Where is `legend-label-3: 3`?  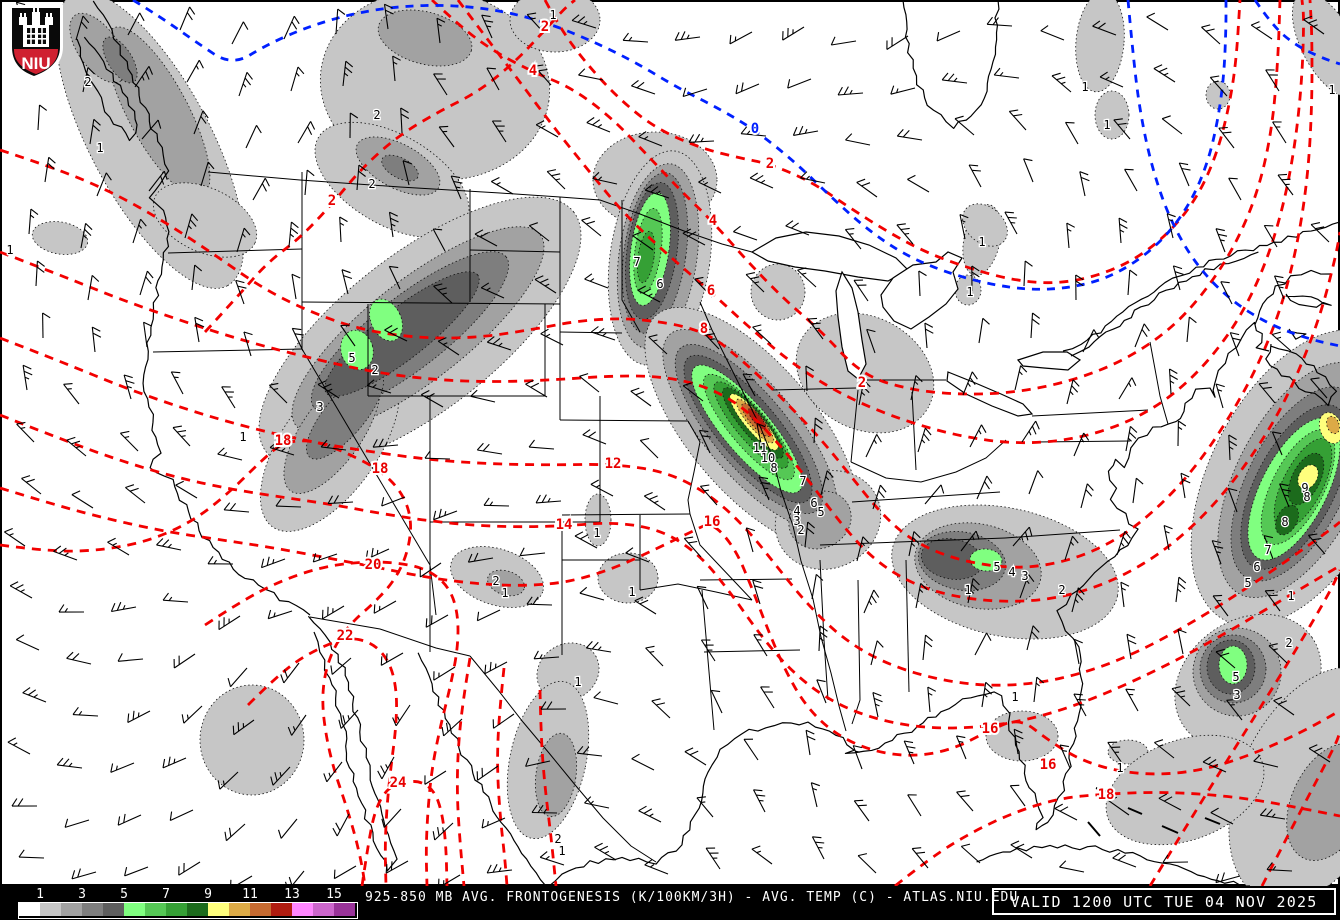
legend-label-3: 3 is located at coordinates (82, 894).